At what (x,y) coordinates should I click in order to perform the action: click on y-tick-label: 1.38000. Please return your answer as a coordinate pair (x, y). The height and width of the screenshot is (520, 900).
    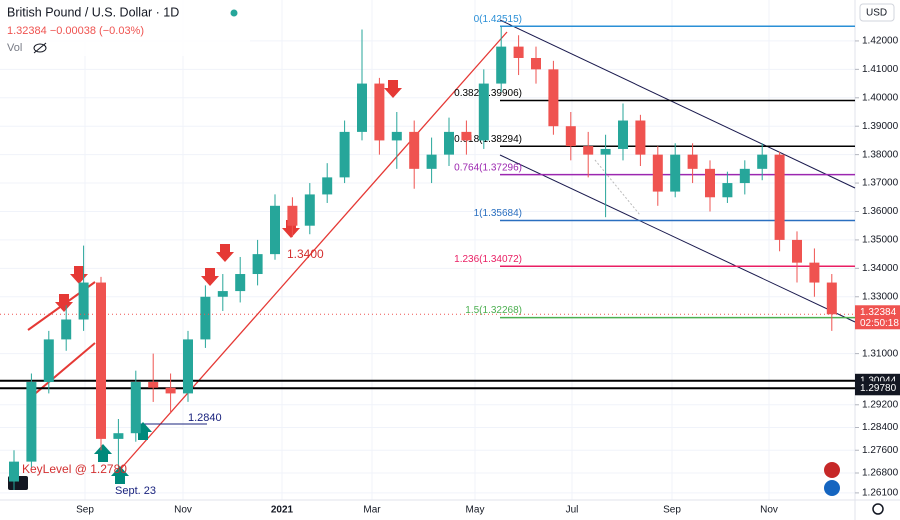
    Looking at the image, I should click on (880, 154).